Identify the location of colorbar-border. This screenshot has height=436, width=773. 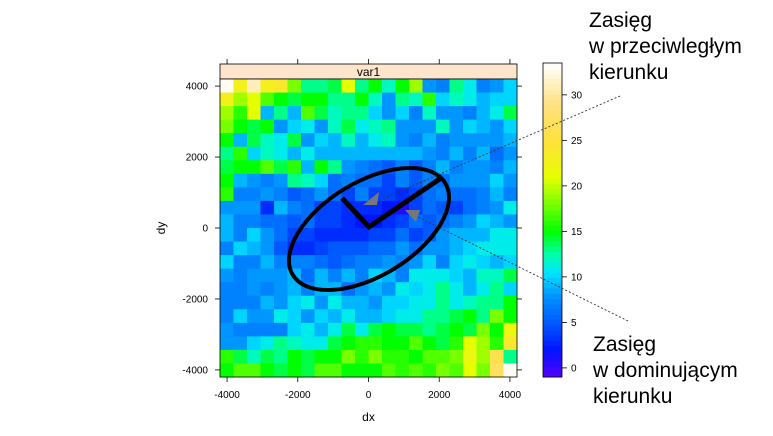
(552, 220).